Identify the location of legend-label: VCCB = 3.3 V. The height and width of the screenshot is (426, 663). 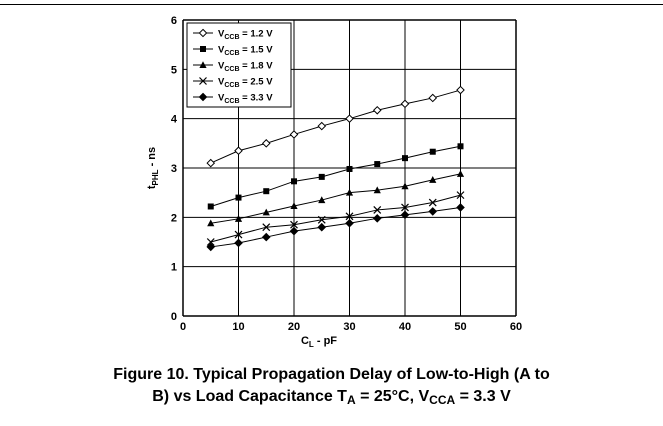
(245, 99).